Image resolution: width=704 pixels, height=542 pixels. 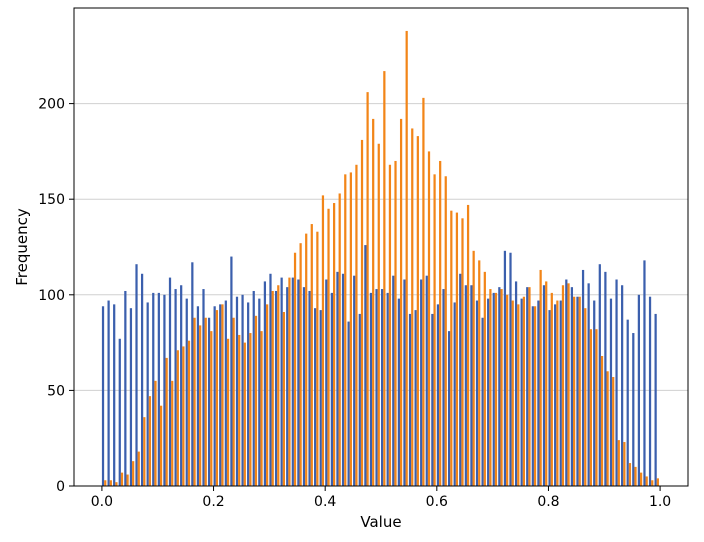 What do you see at coordinates (51, 200) in the screenshot?
I see `y-tick-label: 150` at bounding box center [51, 200].